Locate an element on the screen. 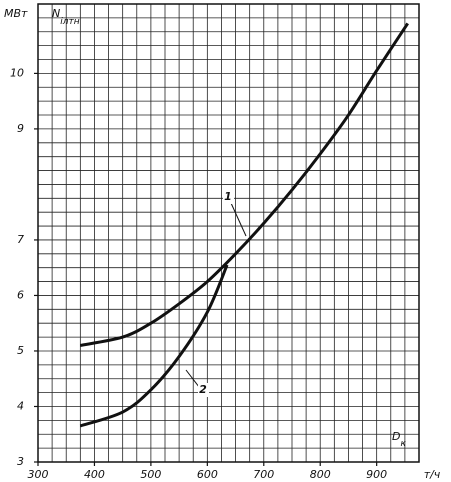  x-label-main: D is located at coordinates (396, 436).